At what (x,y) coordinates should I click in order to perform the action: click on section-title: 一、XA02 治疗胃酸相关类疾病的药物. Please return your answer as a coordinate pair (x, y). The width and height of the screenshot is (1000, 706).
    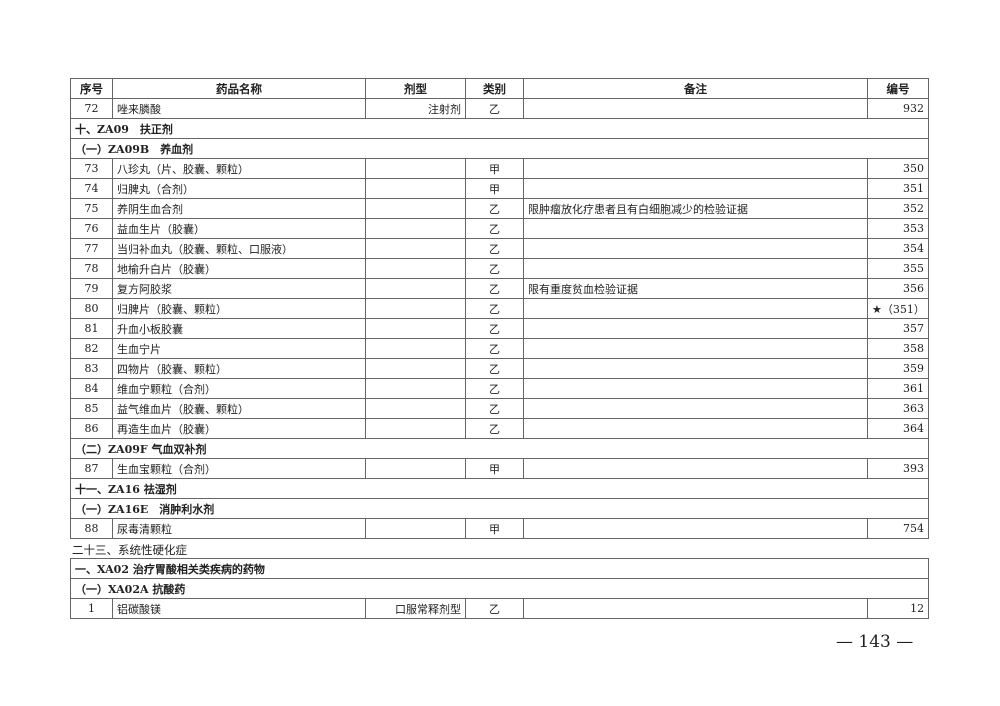
    Looking at the image, I should click on (499, 568).